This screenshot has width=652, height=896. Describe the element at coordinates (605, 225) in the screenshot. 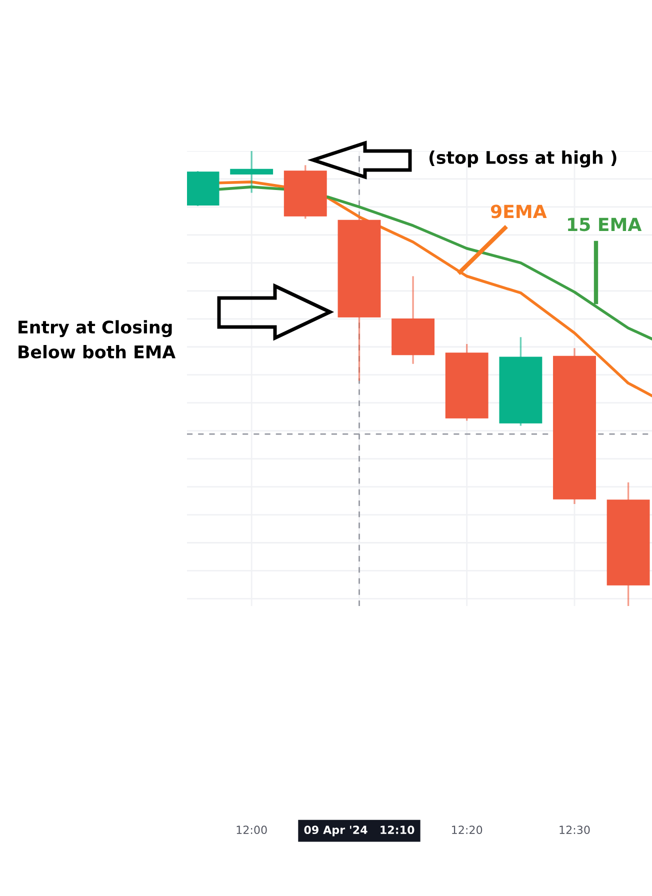

I see `text: 15 EMA` at that location.